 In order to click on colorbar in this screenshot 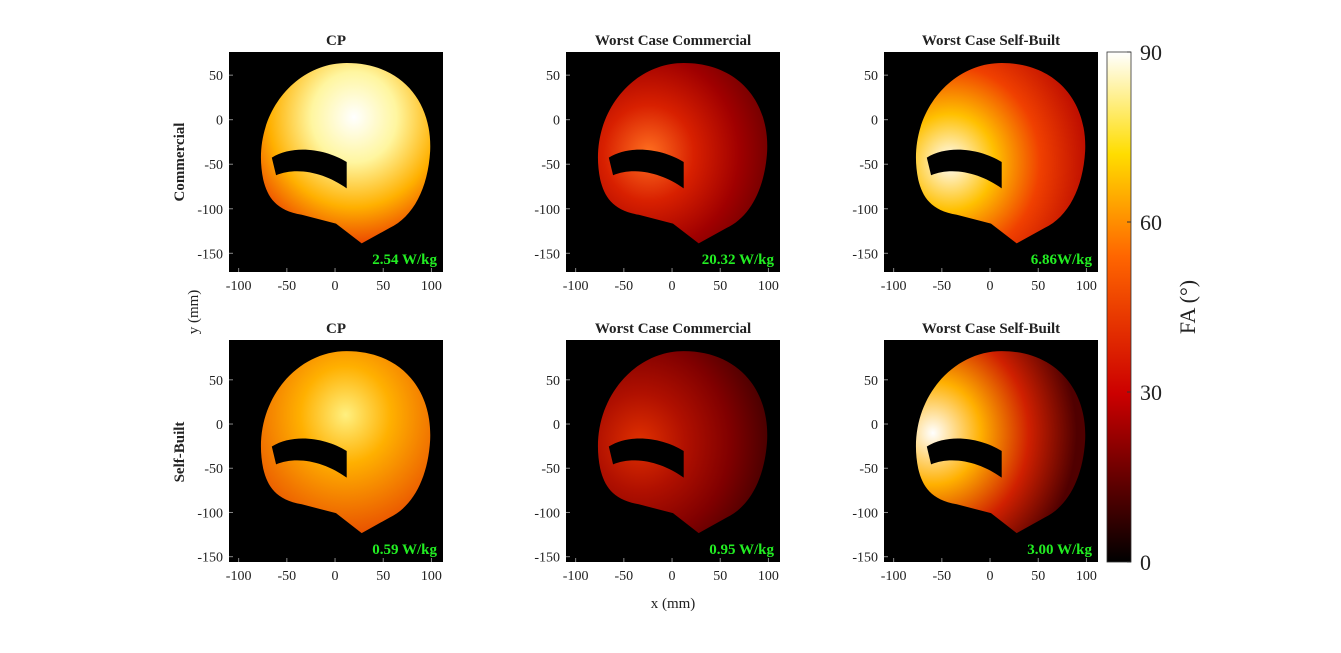, I will do `click(1119, 307)`.